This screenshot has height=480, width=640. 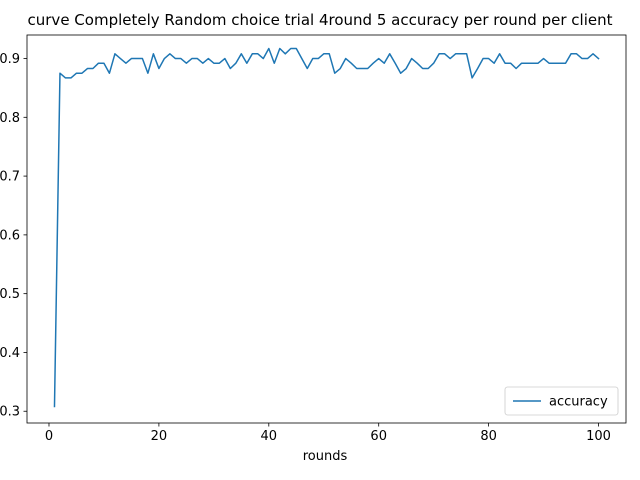 I want to click on legend-box, so click(x=561, y=401).